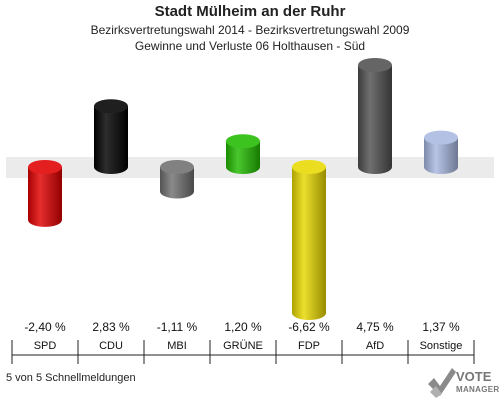 The height and width of the screenshot is (400, 500). I want to click on logo-word-manager: MANAGER, so click(478, 389).